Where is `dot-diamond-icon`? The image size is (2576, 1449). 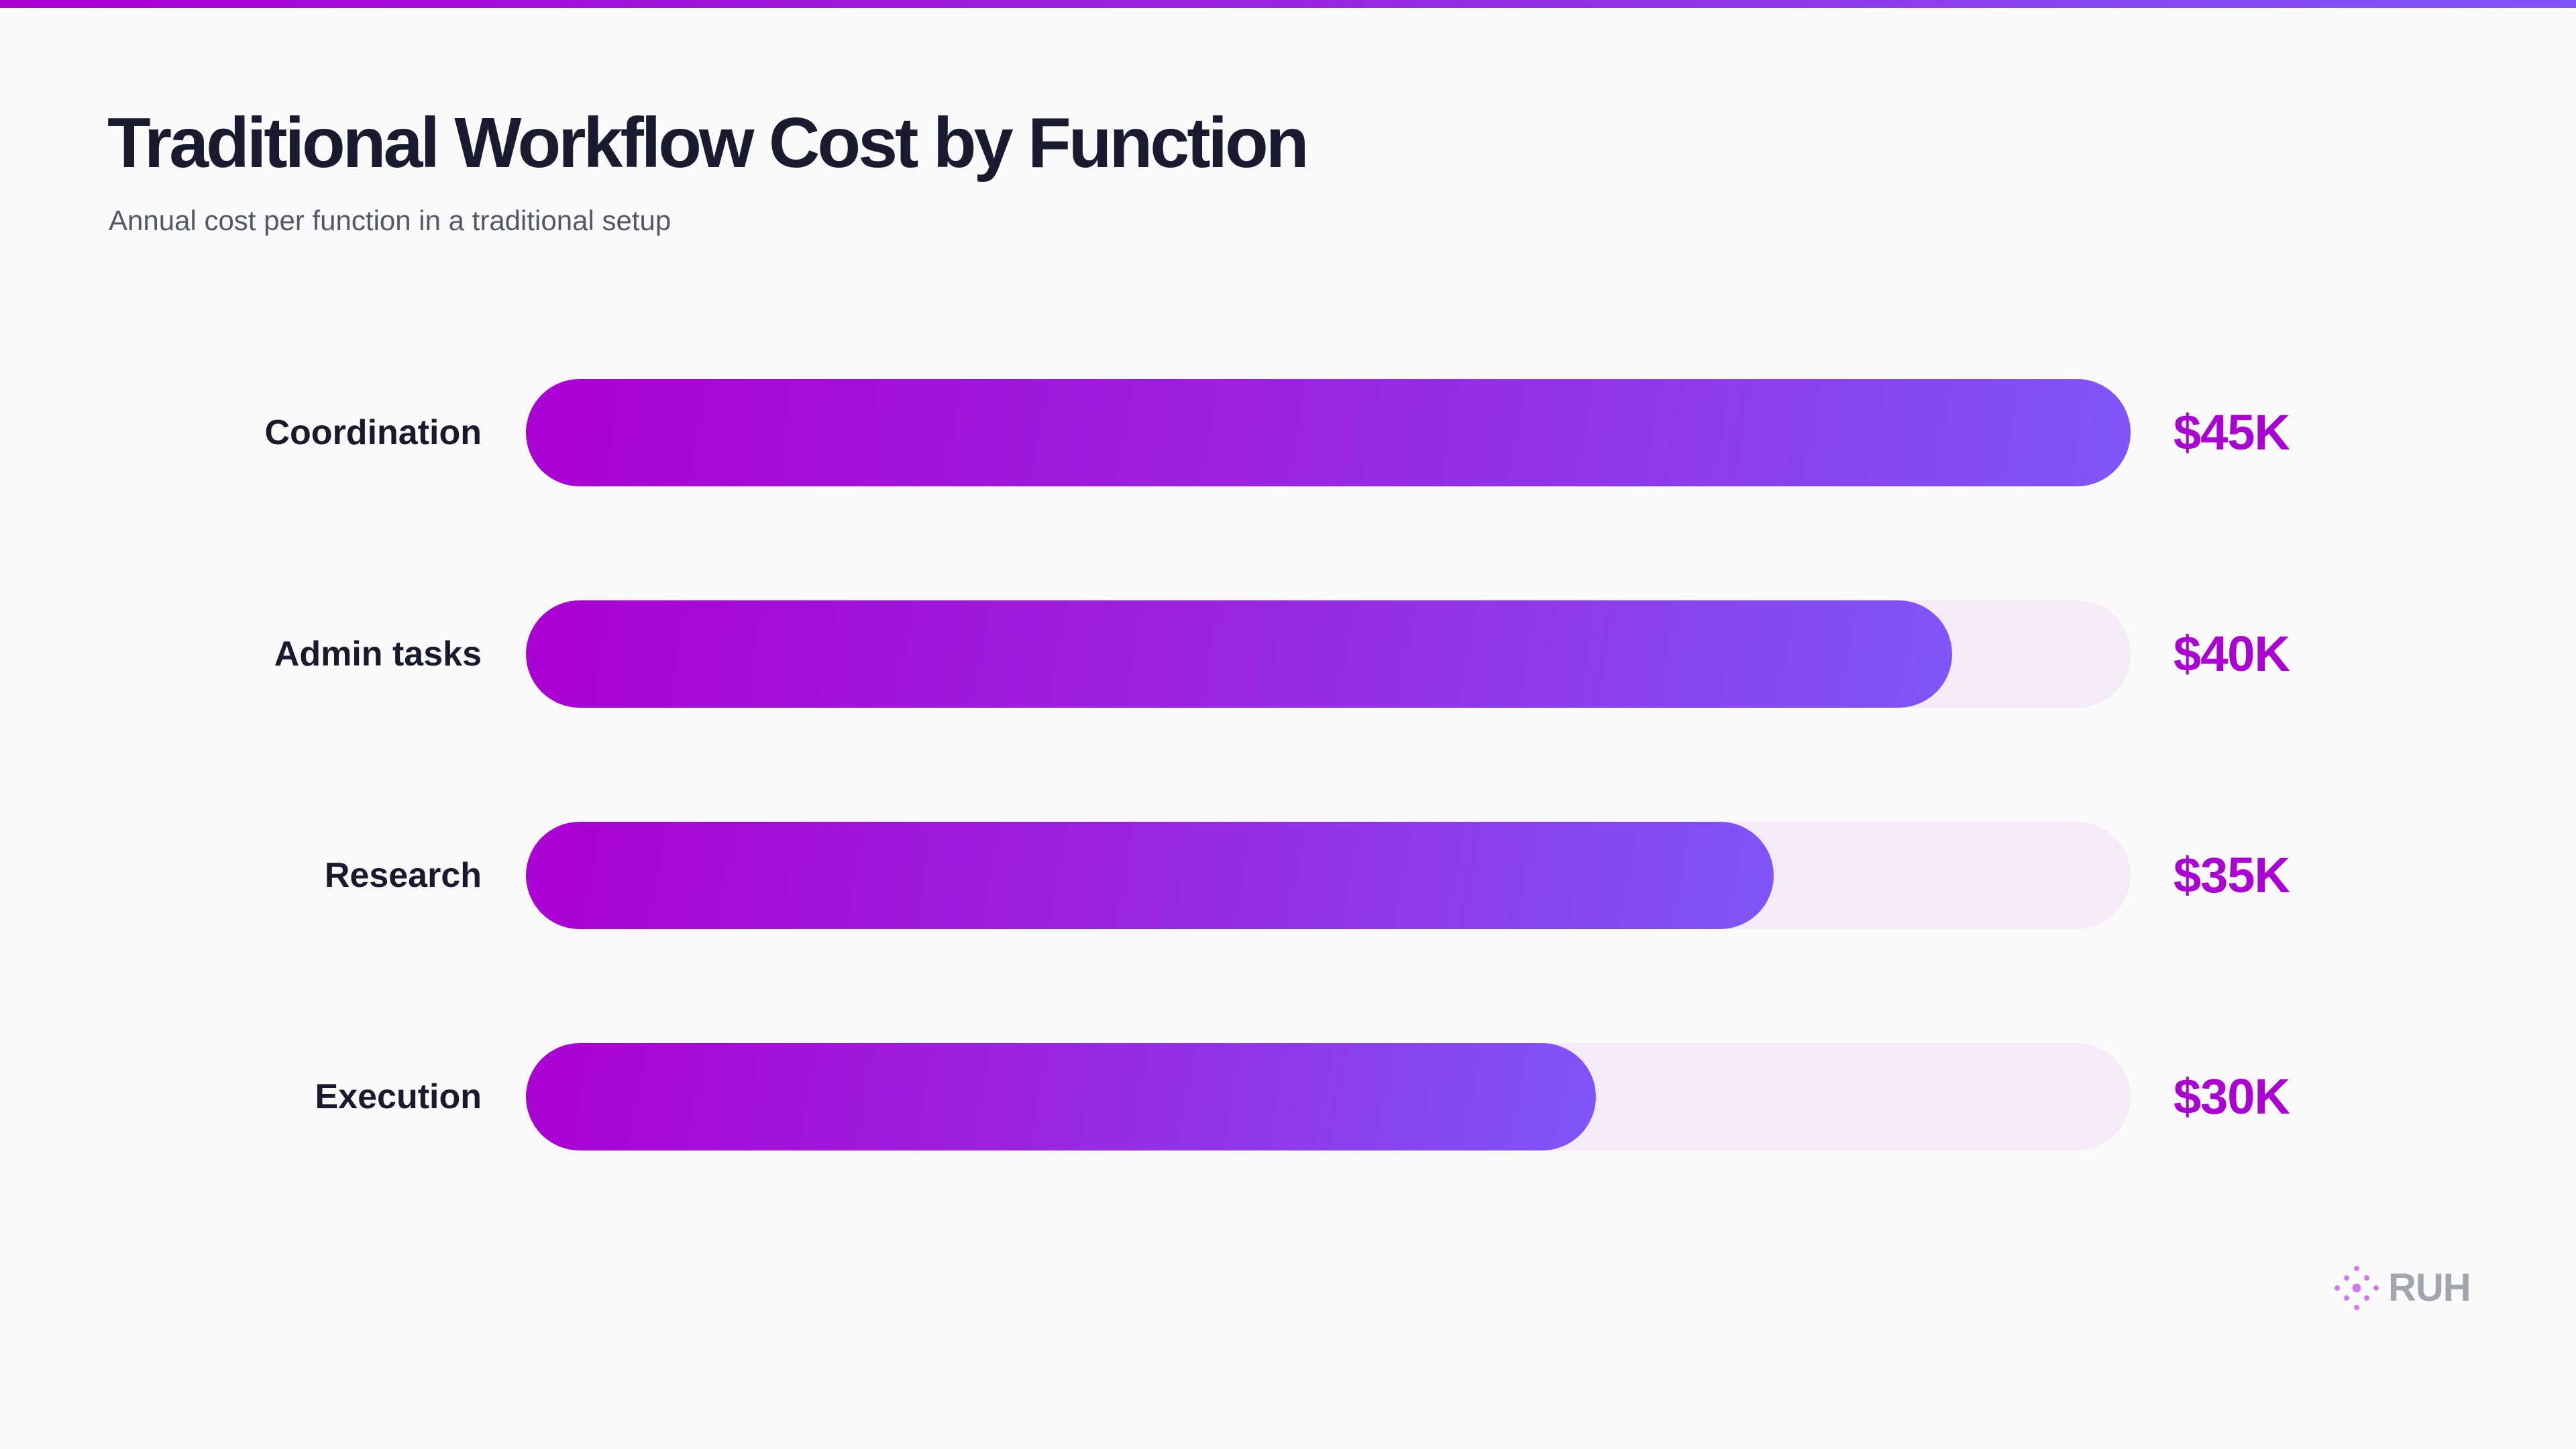
dot-diamond-icon is located at coordinates (2356, 1288).